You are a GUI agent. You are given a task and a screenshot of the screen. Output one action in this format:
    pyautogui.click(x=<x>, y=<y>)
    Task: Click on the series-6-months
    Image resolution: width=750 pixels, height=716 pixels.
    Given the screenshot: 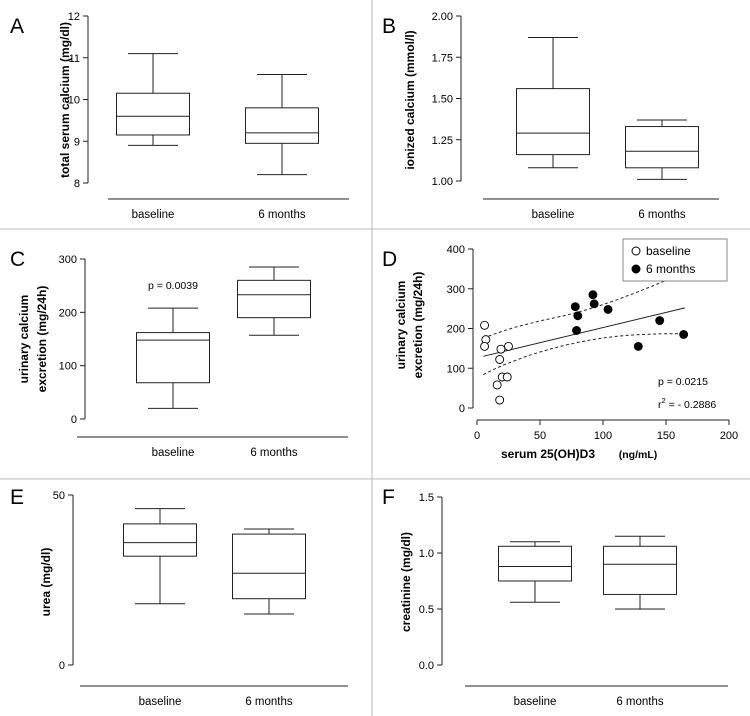 What is the action you would take?
    pyautogui.click(x=629, y=320)
    